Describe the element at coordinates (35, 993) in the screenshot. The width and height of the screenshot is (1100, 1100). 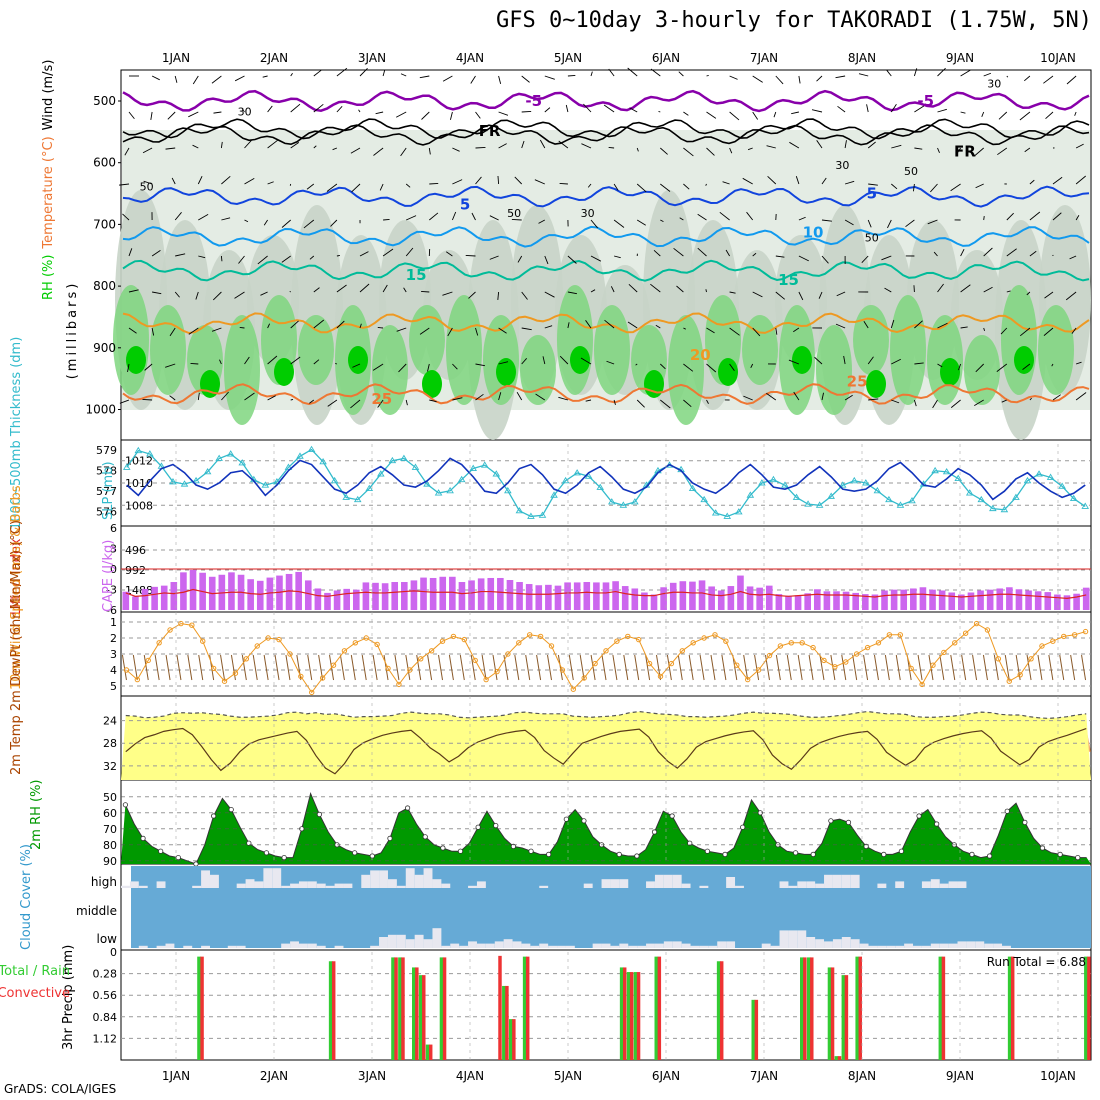
I see `legend-convective: Convective` at that location.